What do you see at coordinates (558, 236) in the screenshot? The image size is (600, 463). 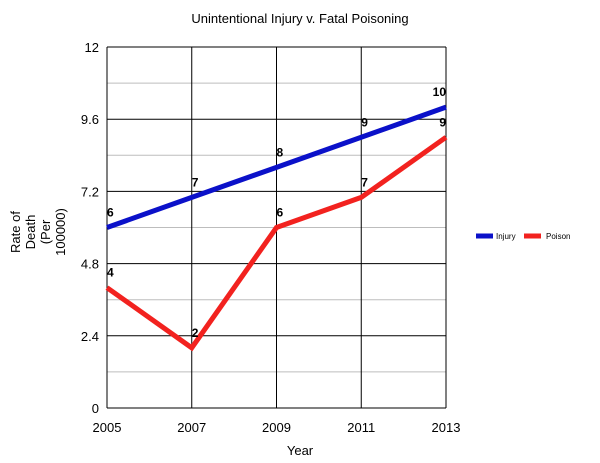 I see `legend-label-poison: Poison` at bounding box center [558, 236].